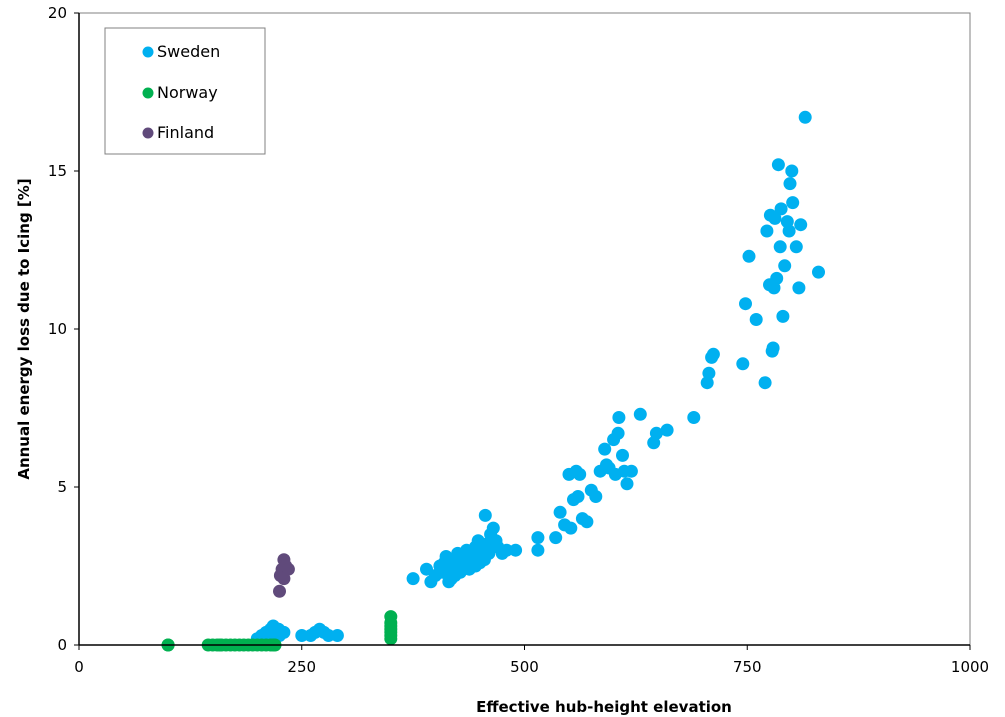  Describe the element at coordinates (148, 52) in the screenshot. I see `legend-marker-sweden` at that location.